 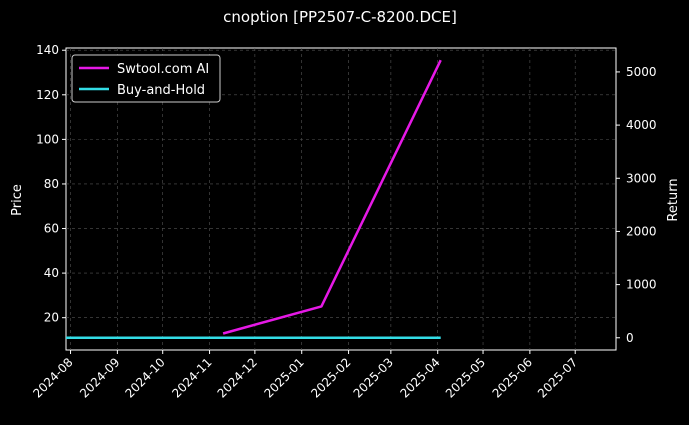 I want to click on y-axis-label-right: Return, so click(x=673, y=199).